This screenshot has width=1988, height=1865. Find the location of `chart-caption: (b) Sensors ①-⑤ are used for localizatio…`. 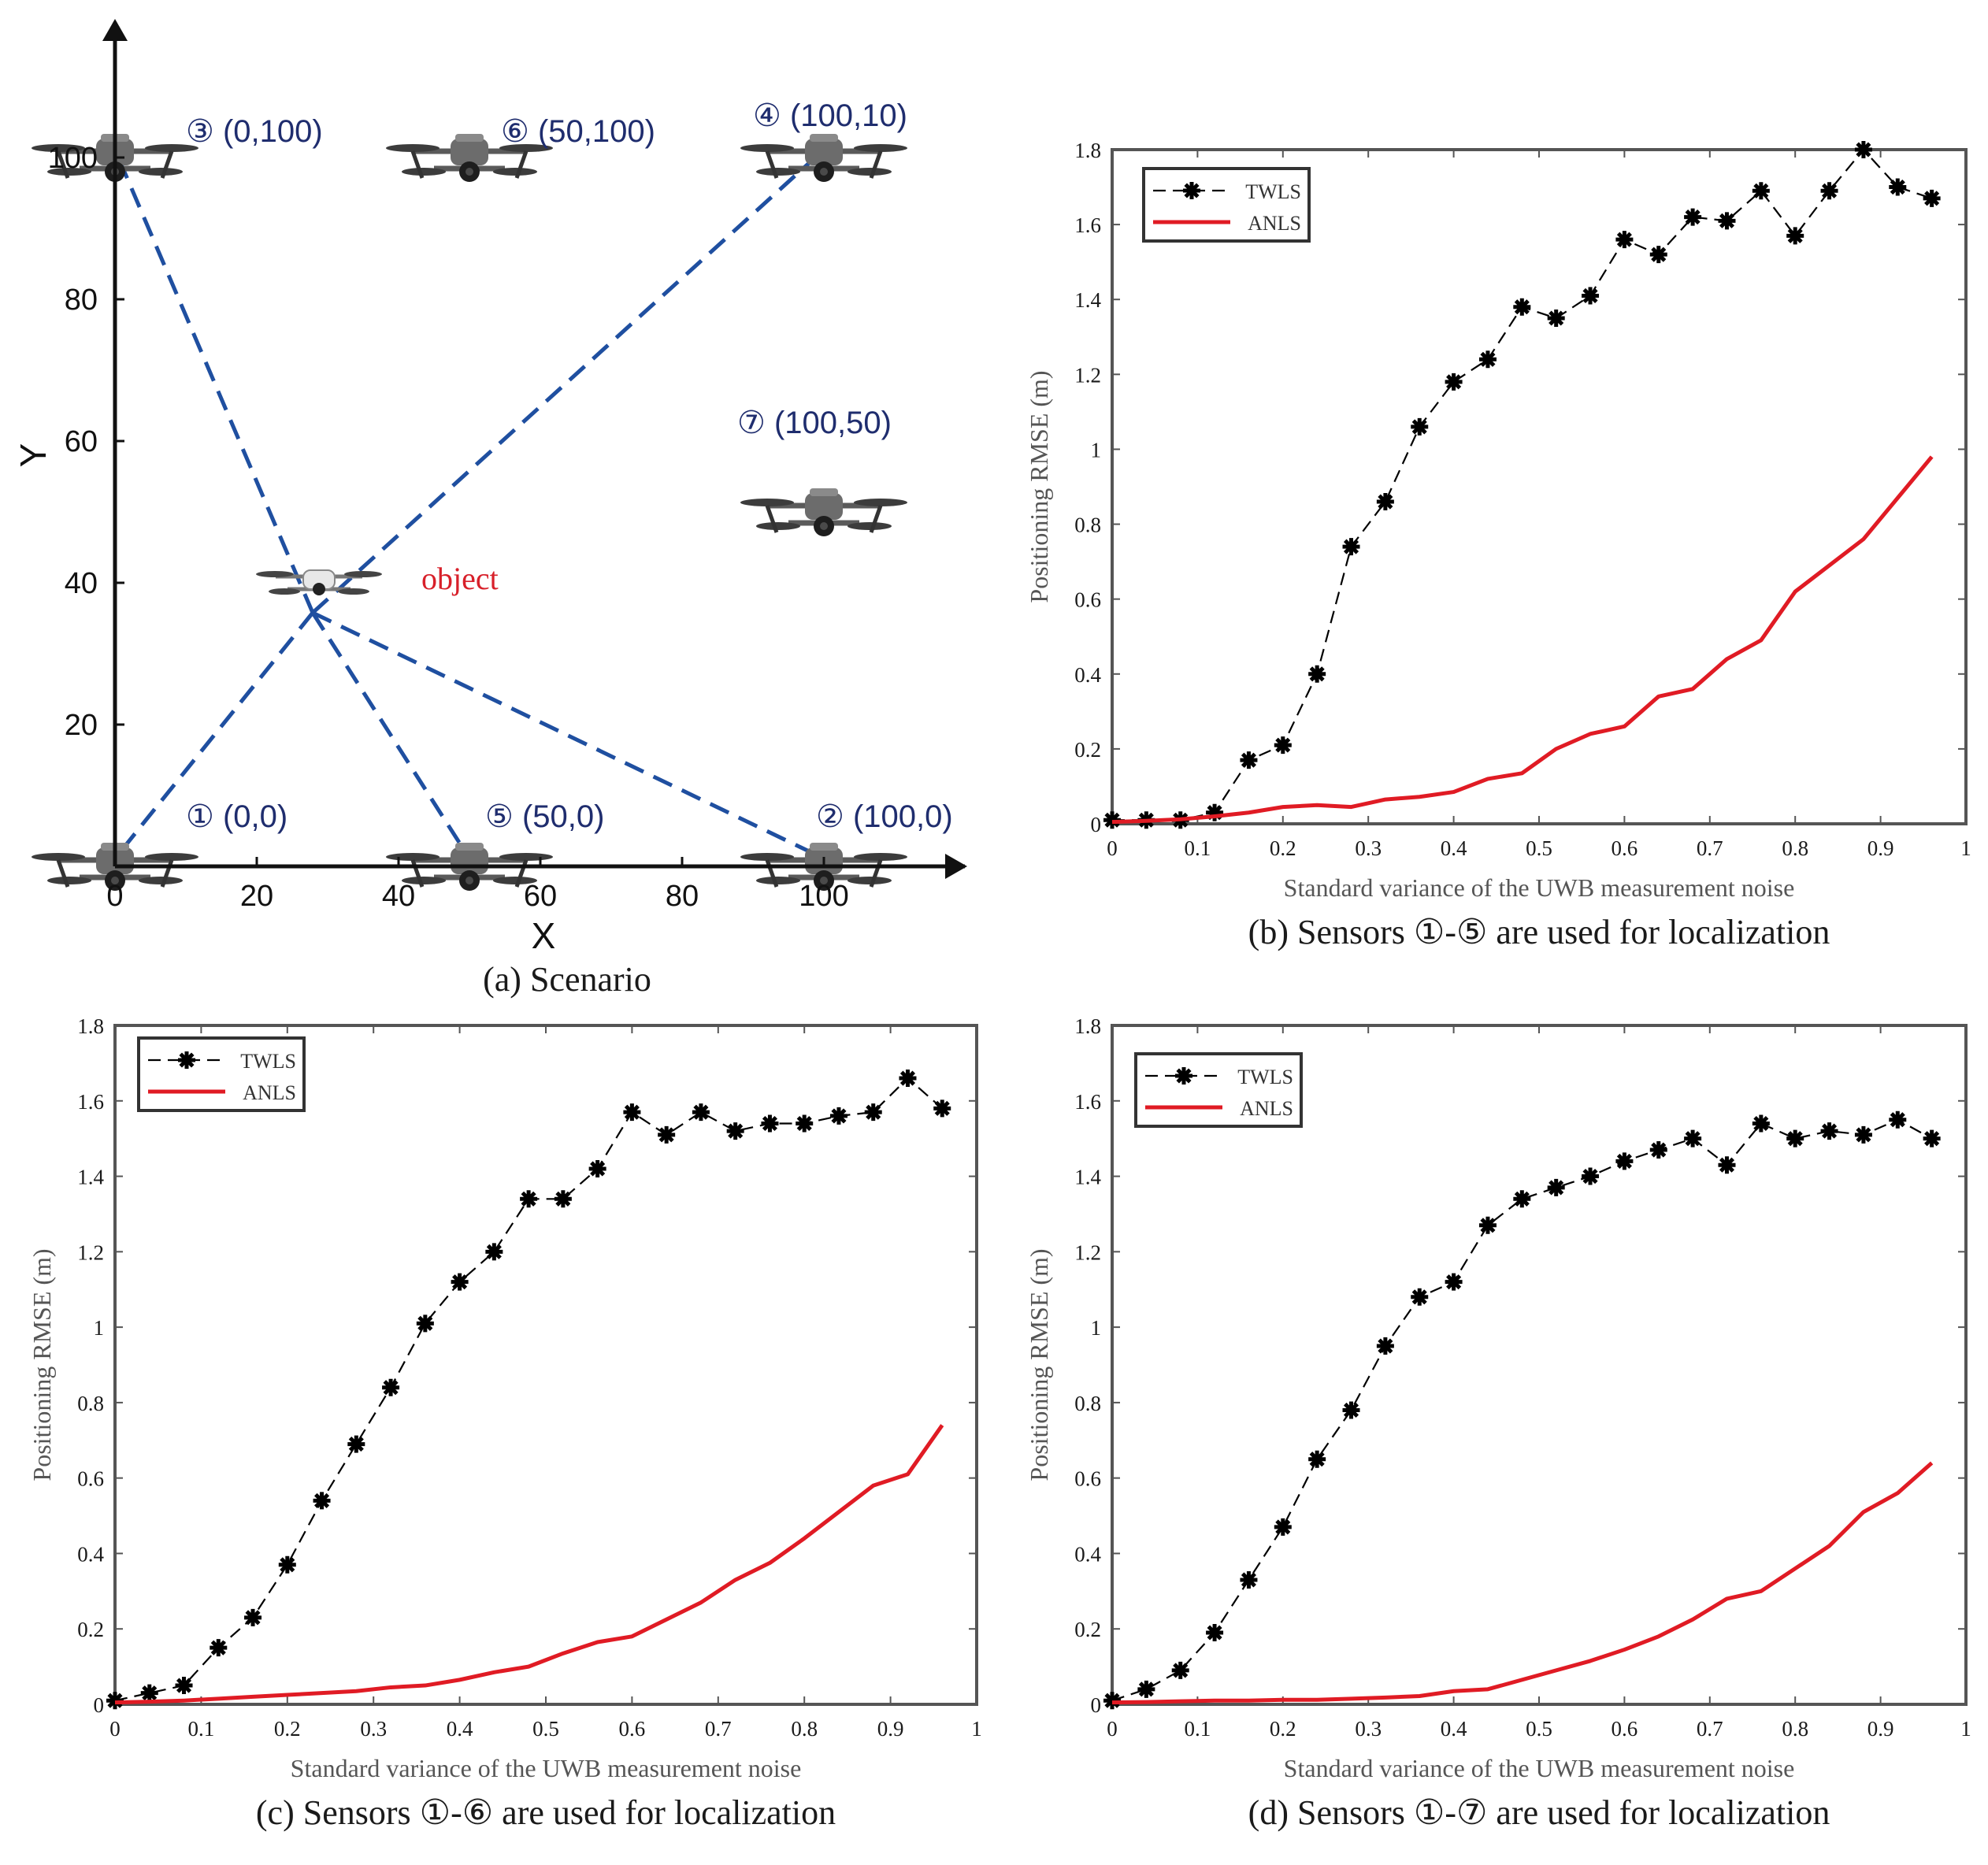

chart-caption: (b) Sensors ①-⑤ are used for localizatio… is located at coordinates (1539, 932).